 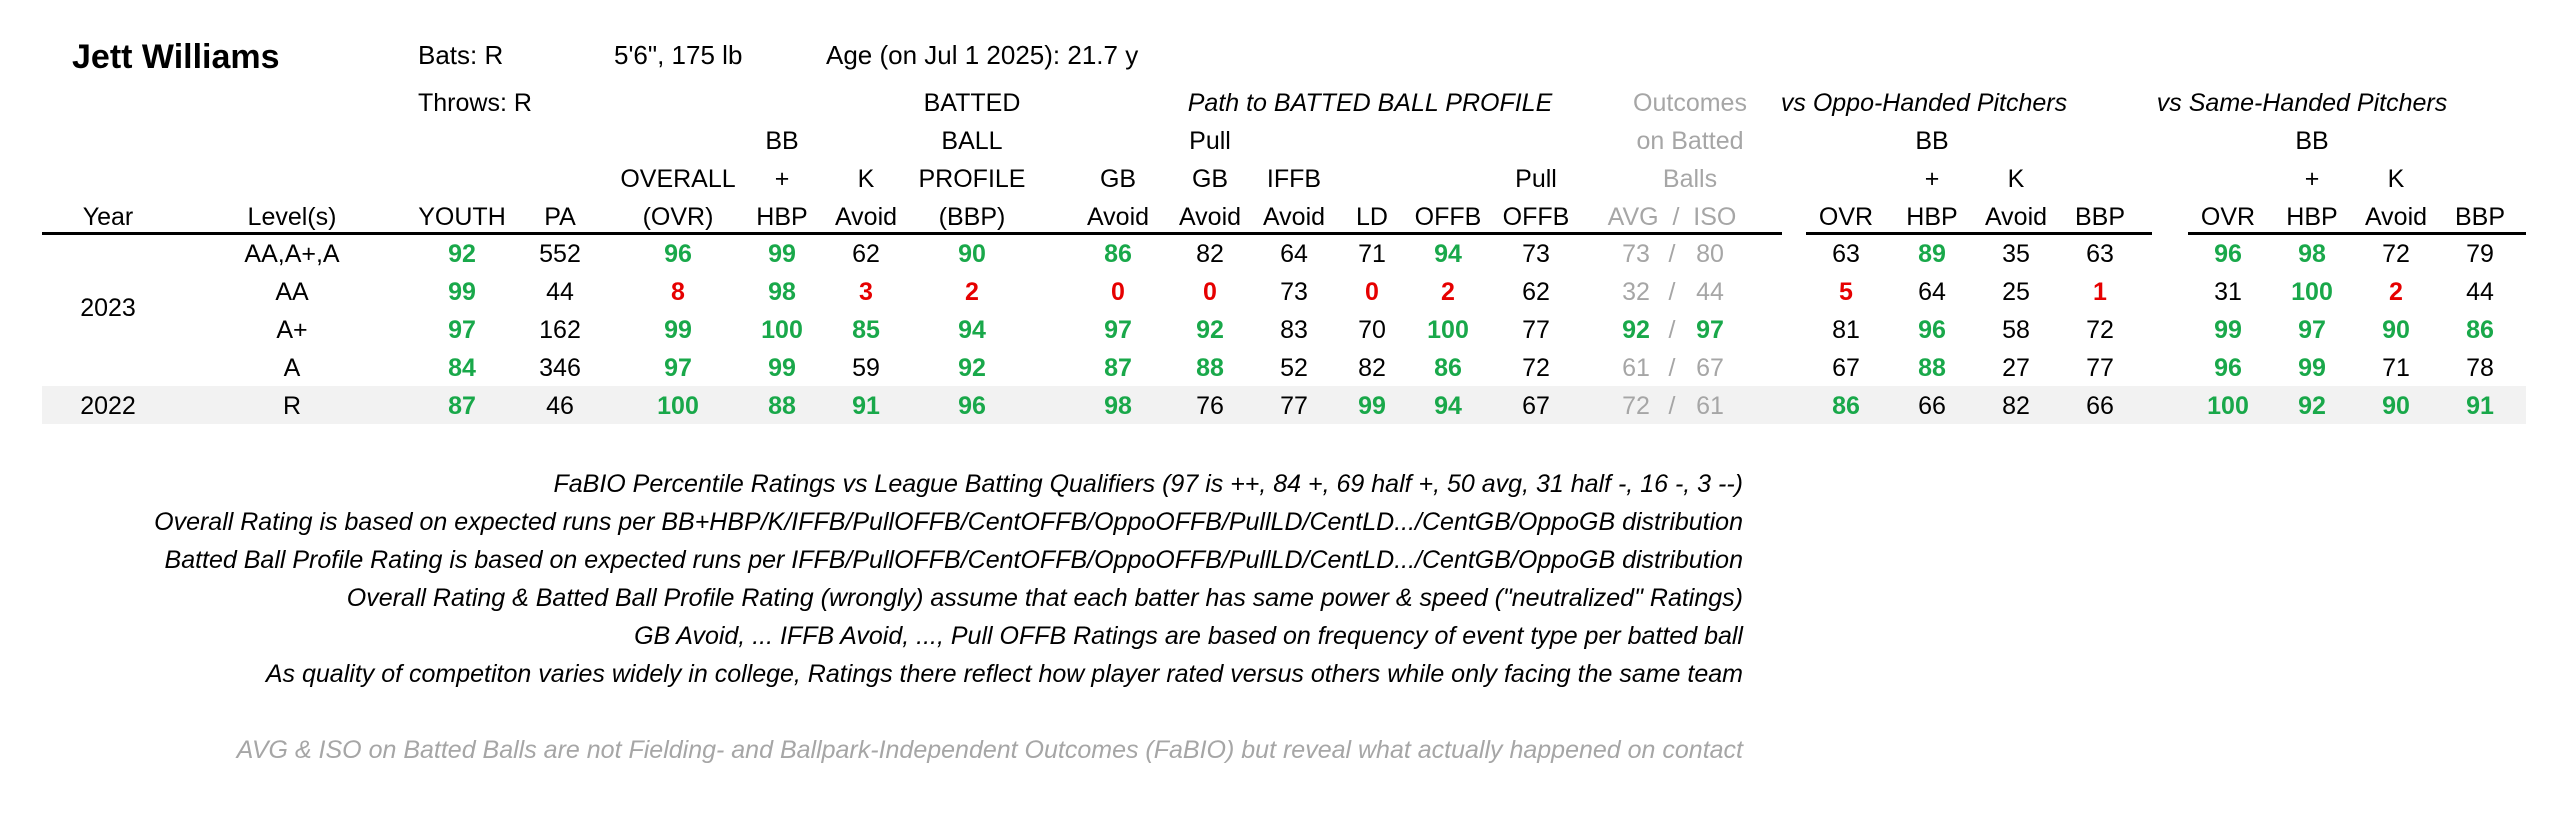 I want to click on col-pullgb-1: Pull, so click(x=1210, y=141).